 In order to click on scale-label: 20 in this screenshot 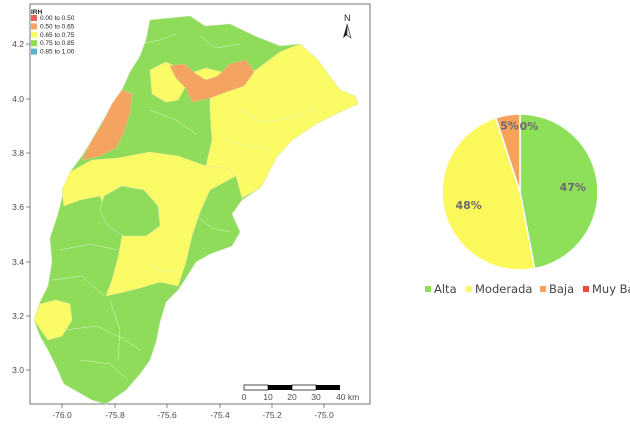, I will do `click(292, 397)`.